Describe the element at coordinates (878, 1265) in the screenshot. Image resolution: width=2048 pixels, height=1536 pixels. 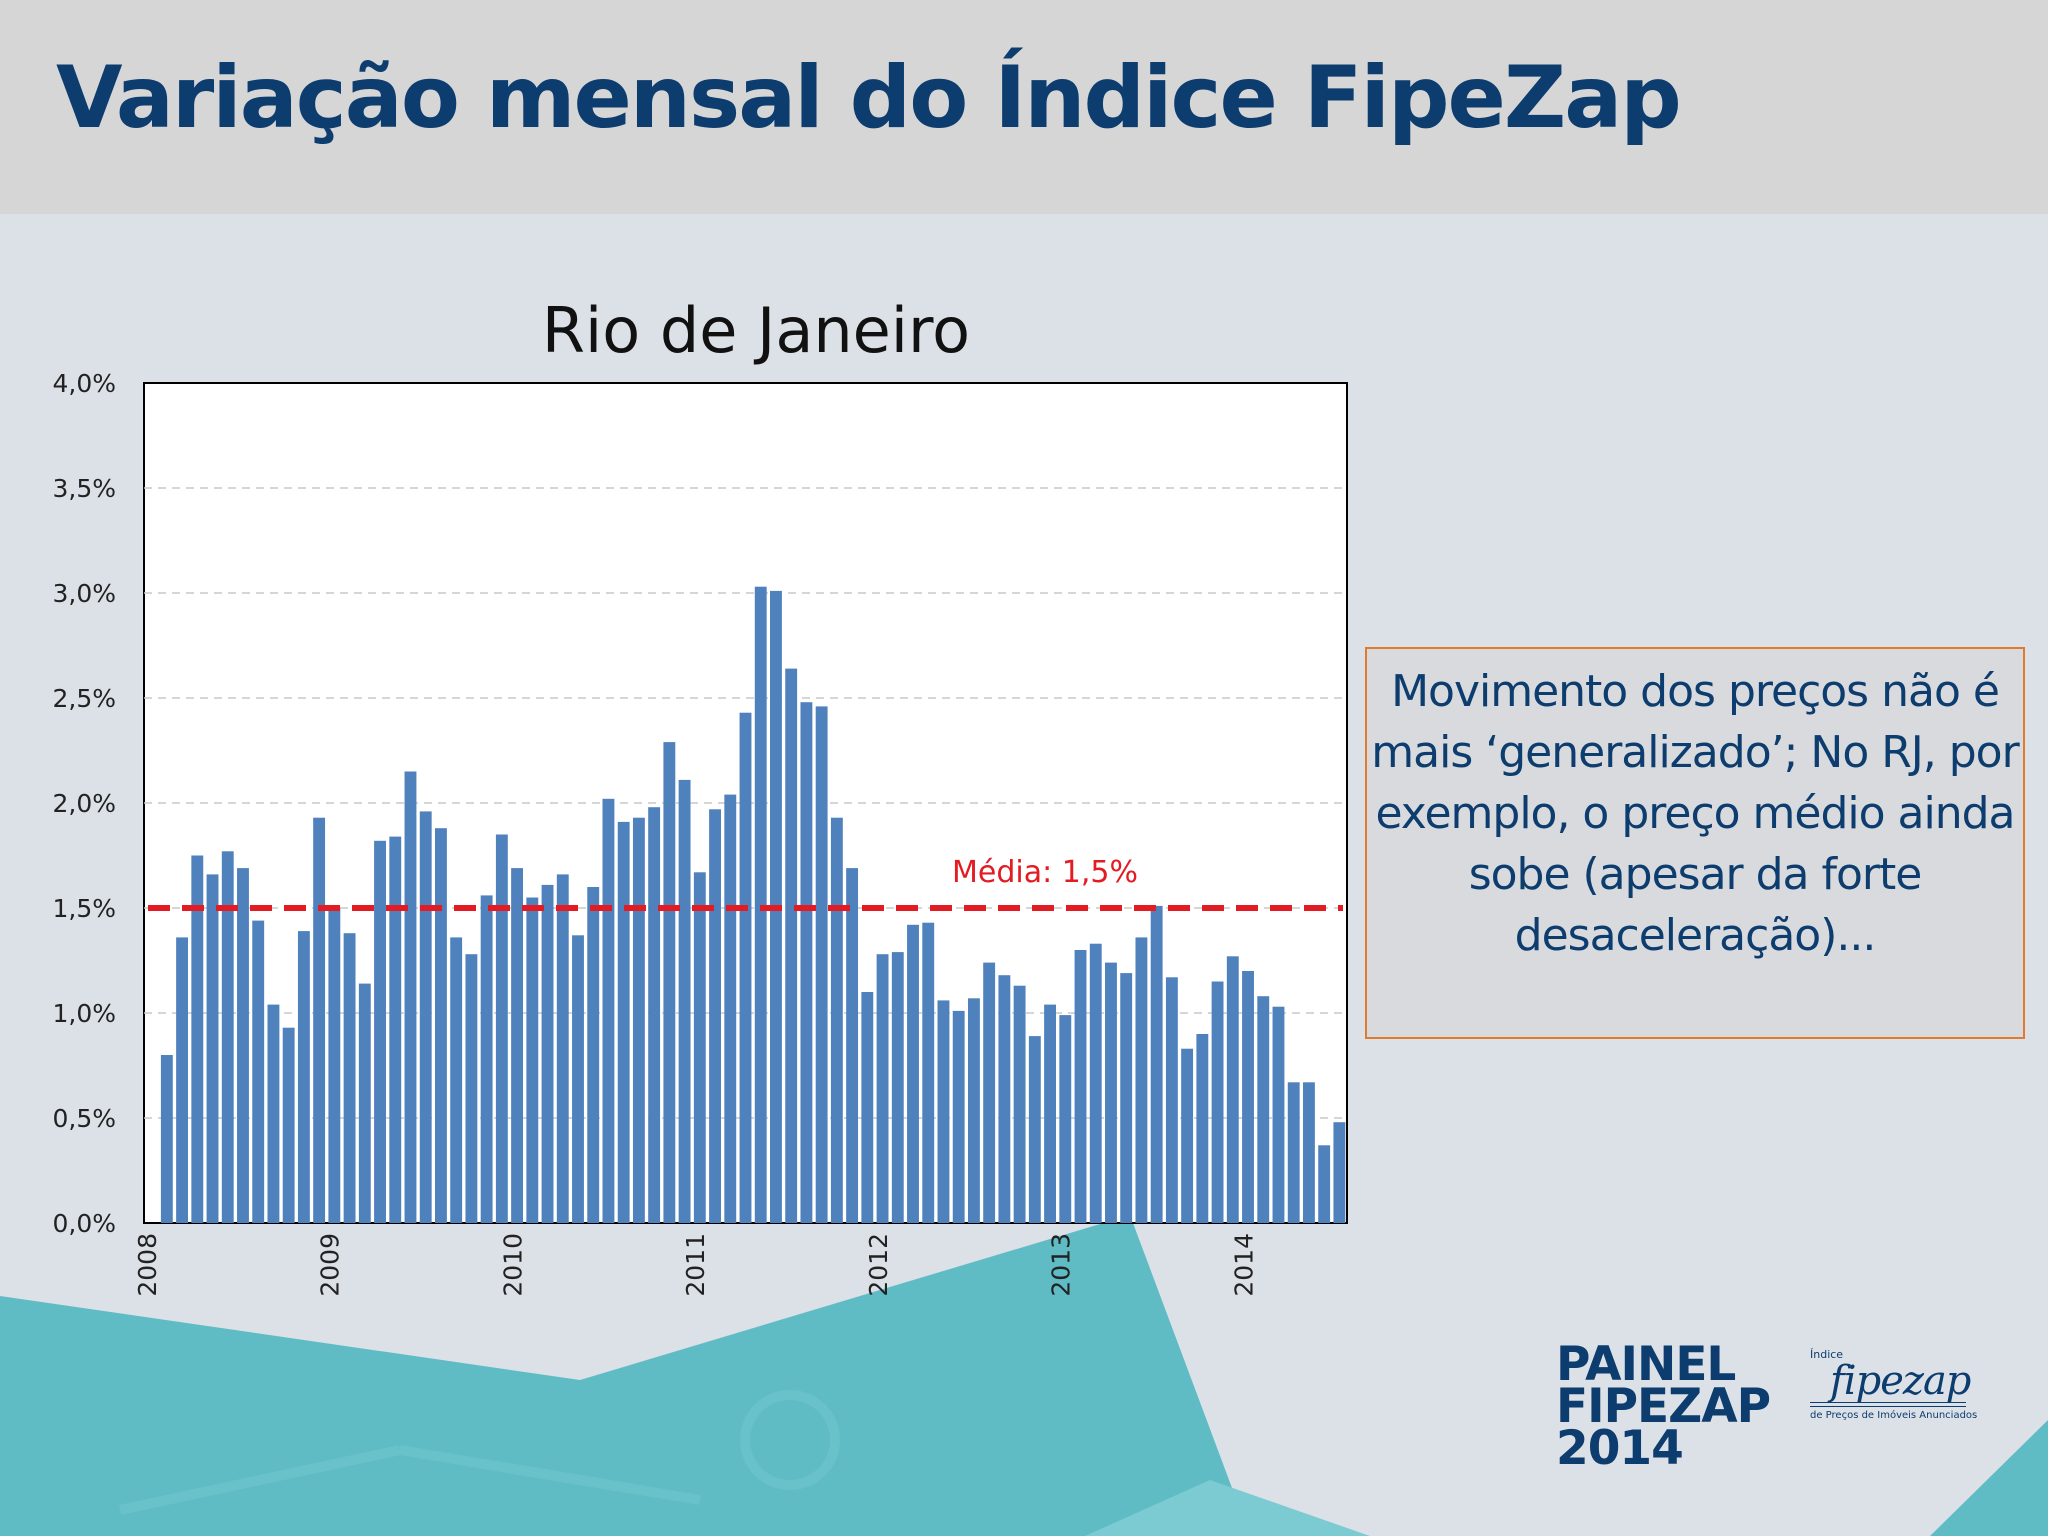
I see `x-tick-label: 2012` at that location.